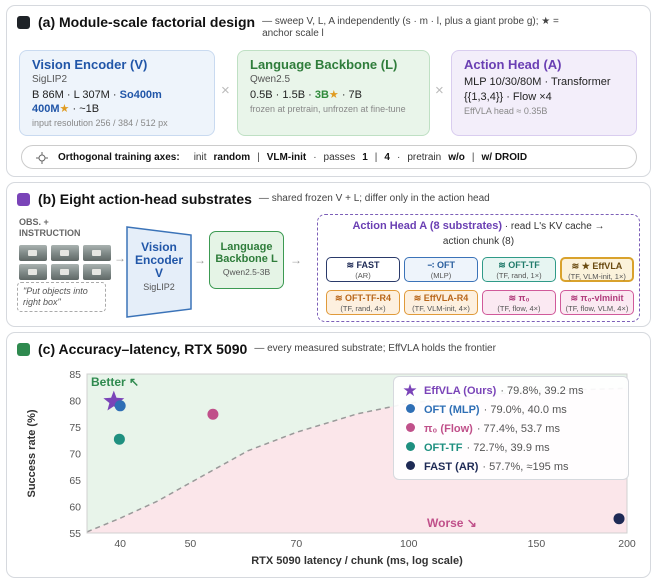 The image size is (657, 582). I want to click on axis-init-vlm: VLM-init, so click(286, 157).